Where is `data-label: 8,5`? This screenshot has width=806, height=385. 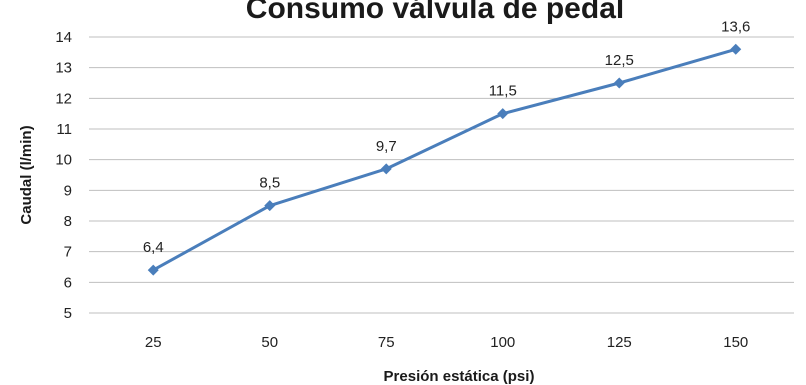 data-label: 8,5 is located at coordinates (269, 183).